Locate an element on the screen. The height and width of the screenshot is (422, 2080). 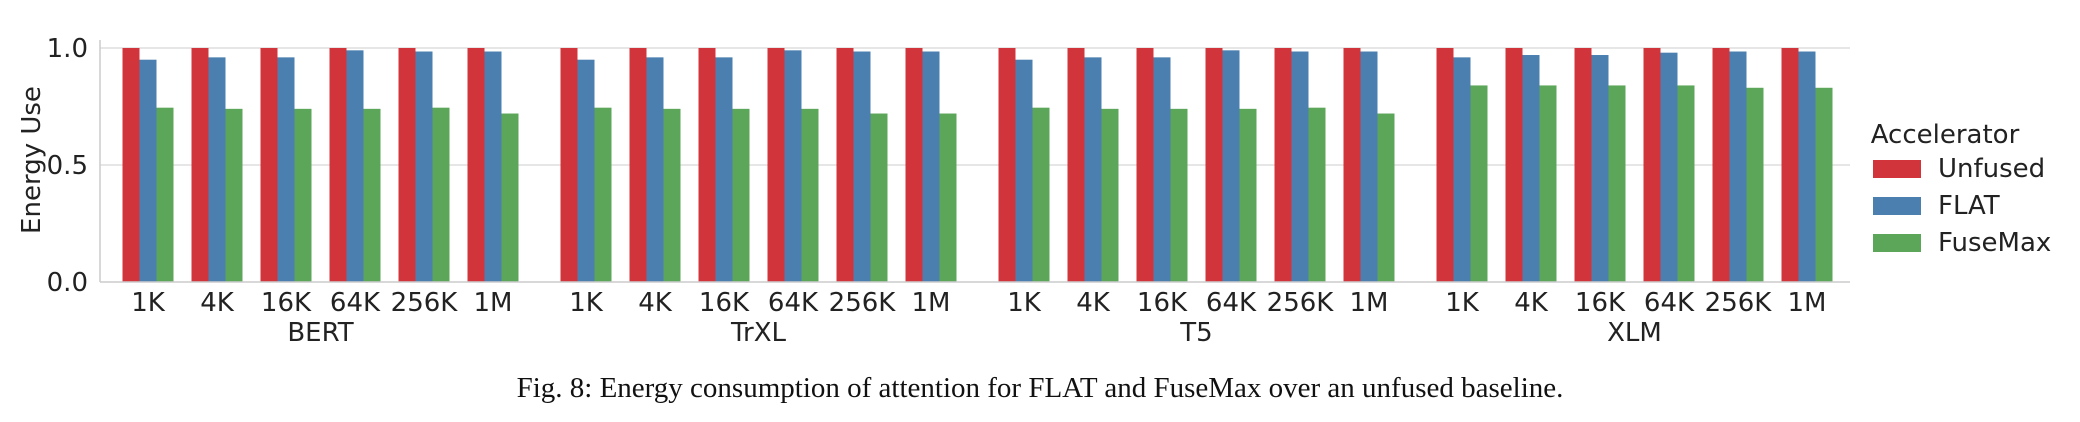
bar-flat-xlm-256k is located at coordinates (1738, 167).